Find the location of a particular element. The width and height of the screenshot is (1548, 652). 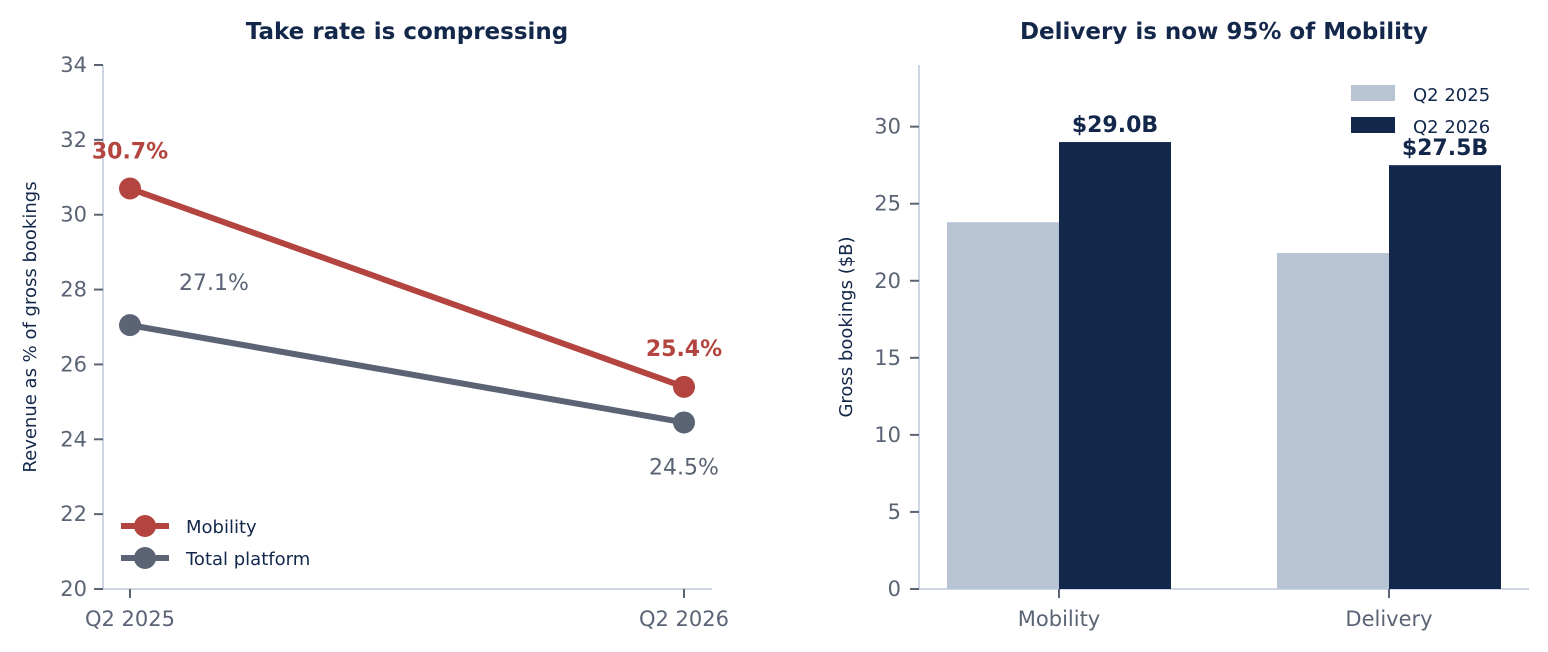

right-x-tick-label: Mobility is located at coordinates (1059, 619).